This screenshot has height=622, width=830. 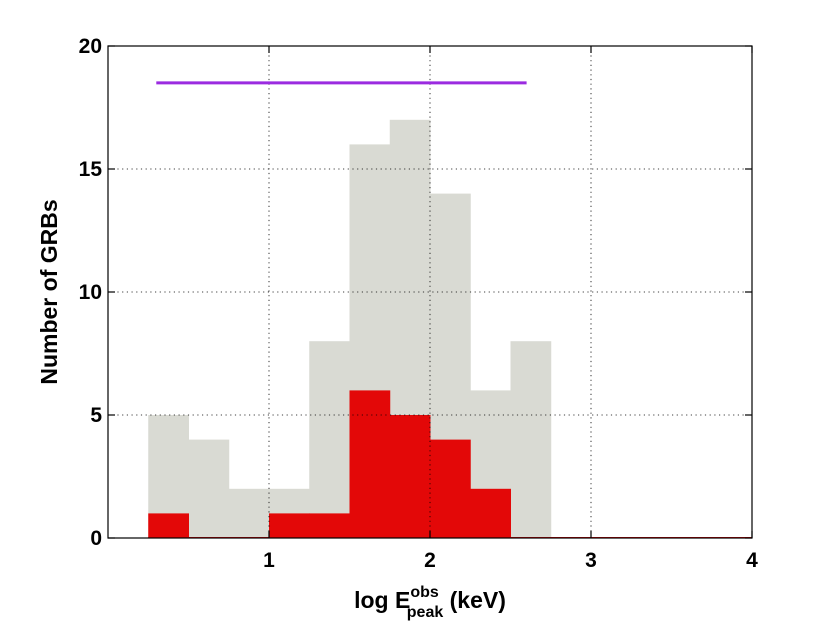 I want to click on y-axis-title: Number of GRBs, so click(x=49, y=291).